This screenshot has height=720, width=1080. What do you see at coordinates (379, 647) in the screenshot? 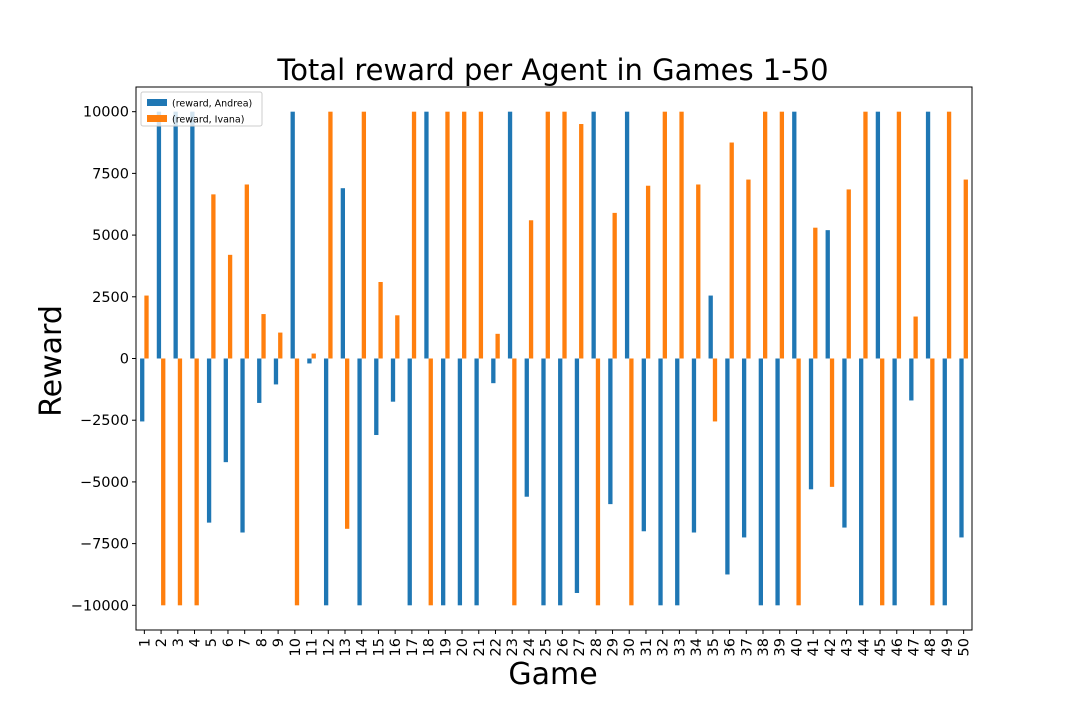
I see `x-tick-label: 15` at bounding box center [379, 647].